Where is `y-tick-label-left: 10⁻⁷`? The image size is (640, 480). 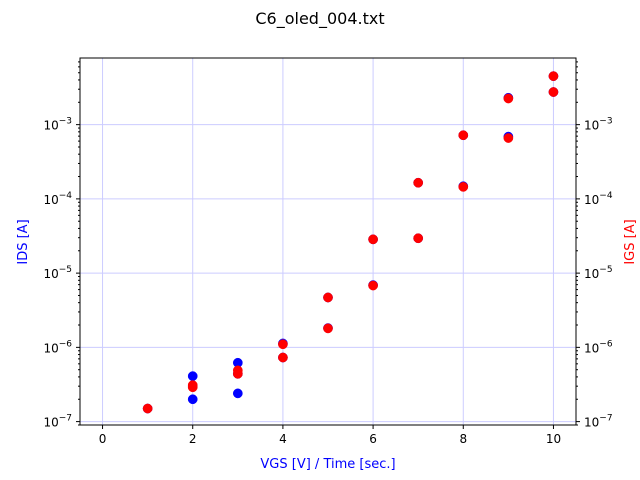
y-tick-label-left: 10⁻⁷ is located at coordinates (57, 422).